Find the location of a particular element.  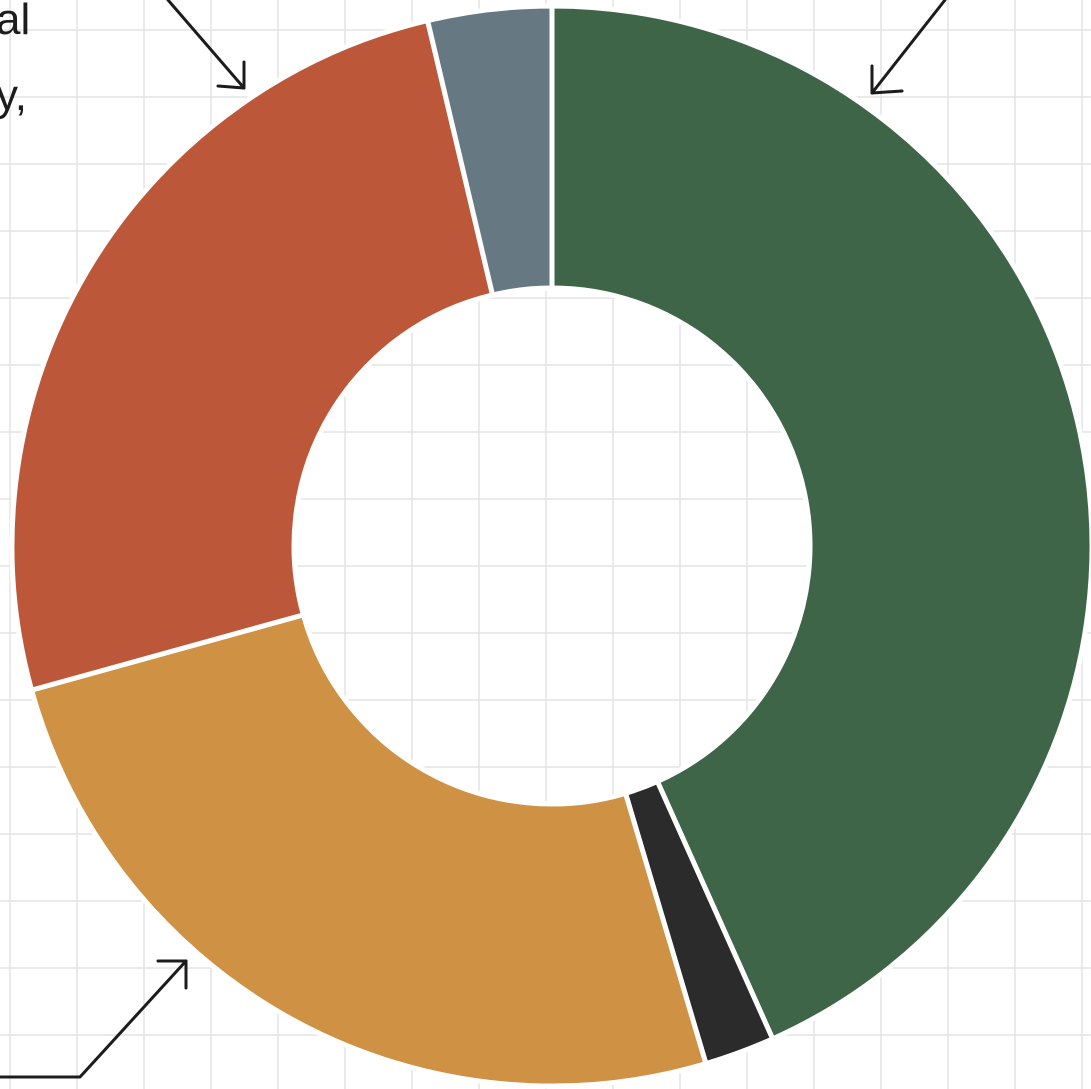

arrow-bottom-left is located at coordinates (94, 1019).